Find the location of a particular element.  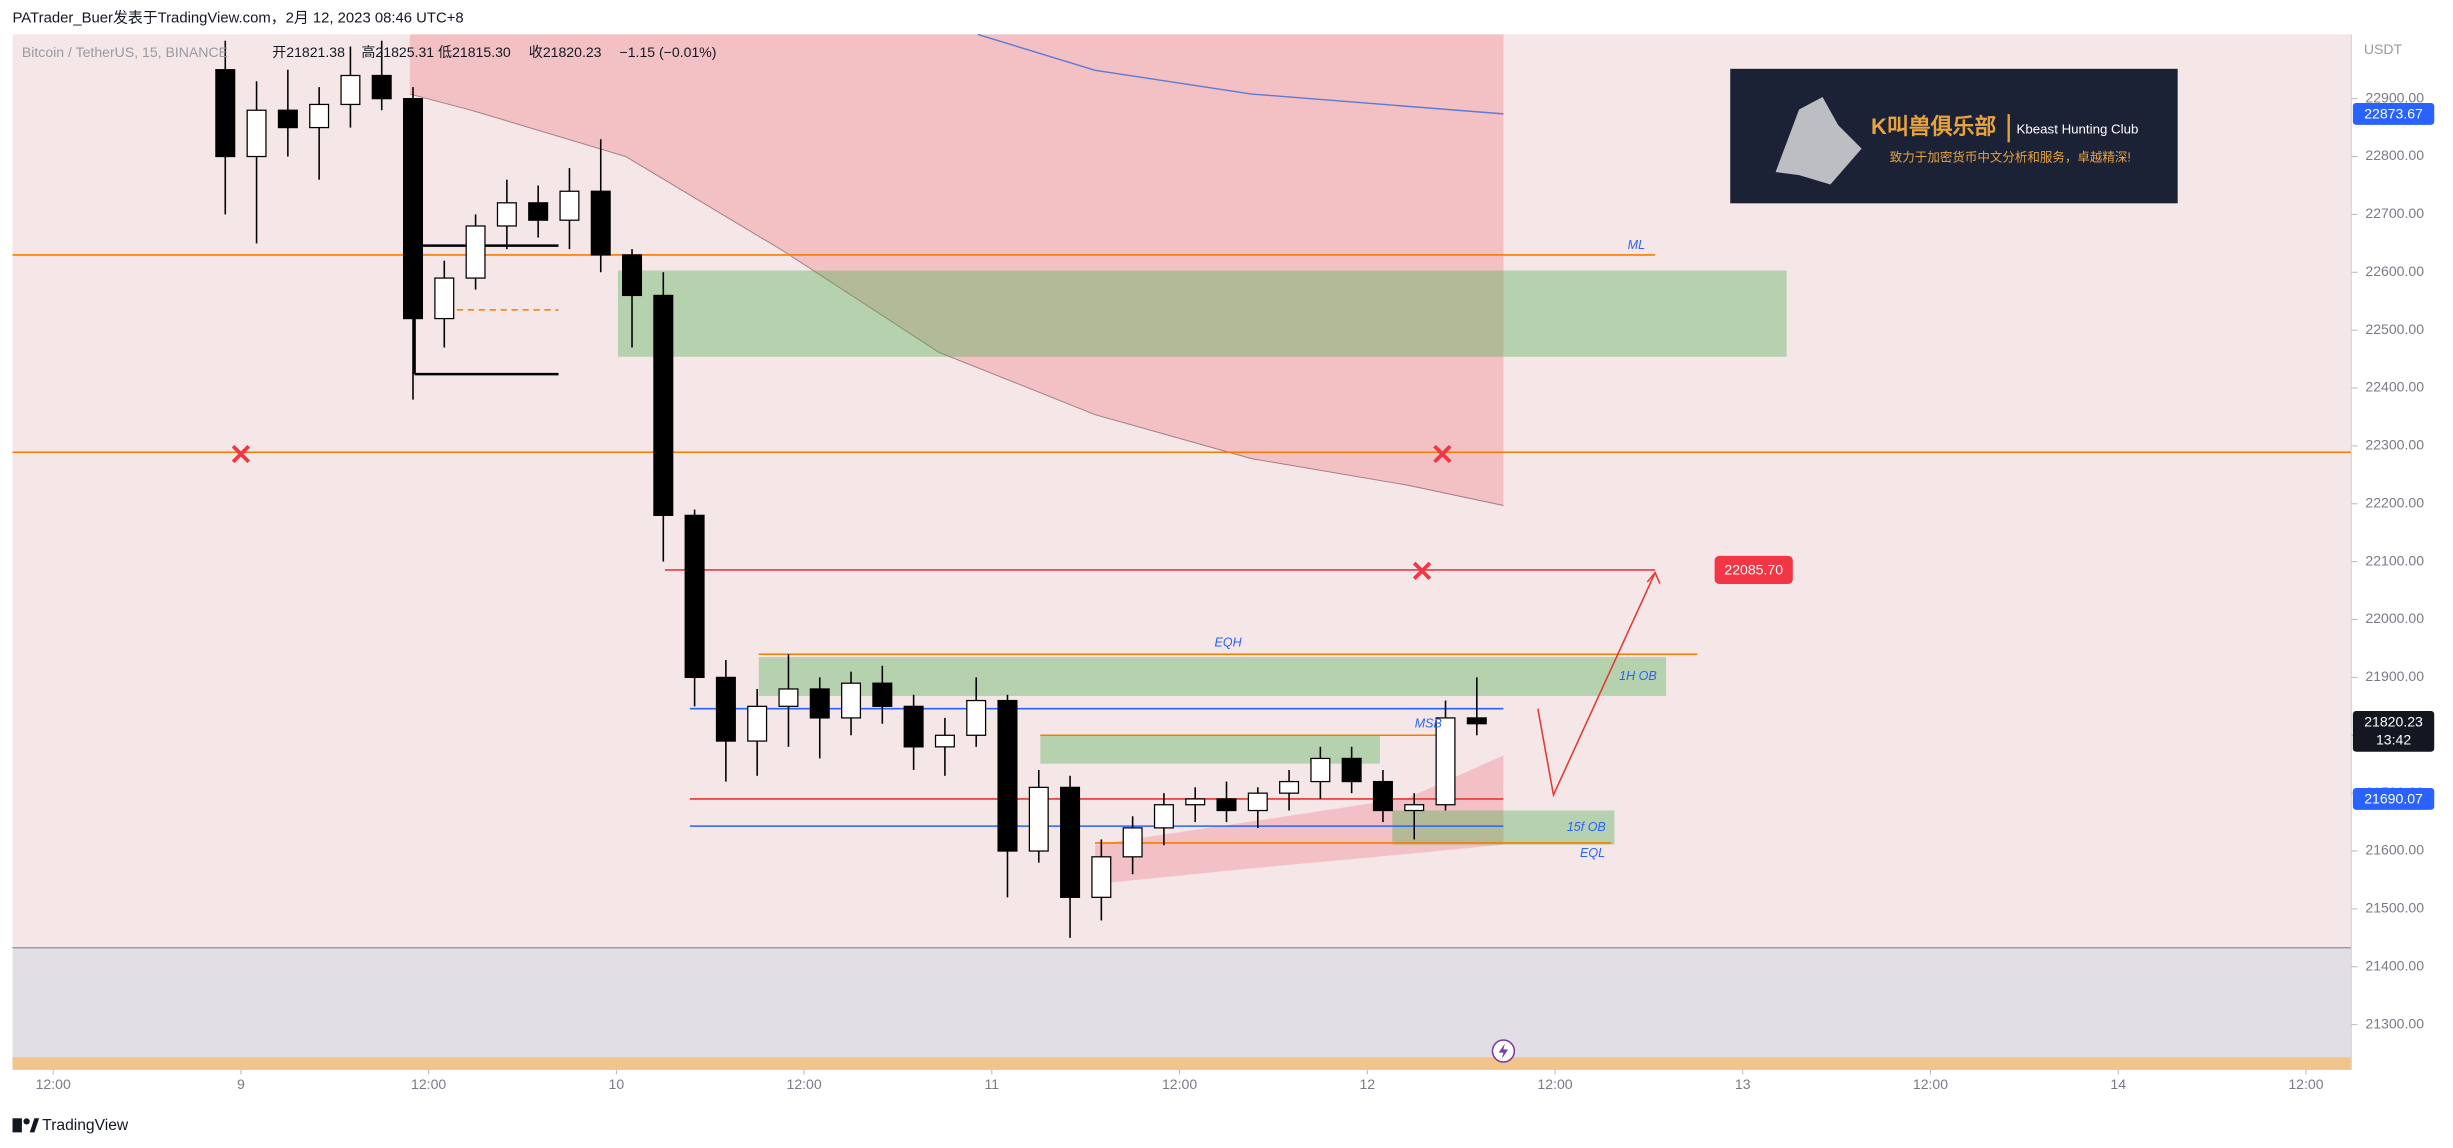

level-label: ML is located at coordinates (1636, 245).